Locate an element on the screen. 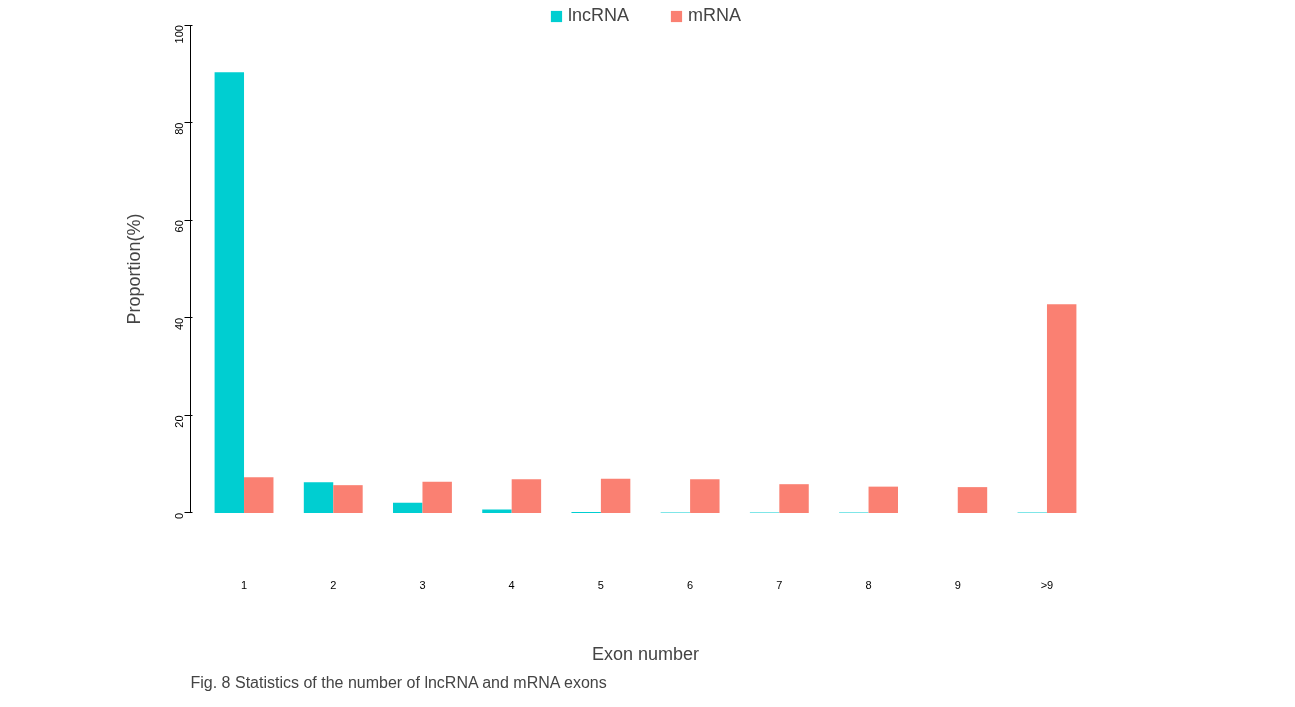 This screenshot has width=1295, height=707. y-tick-label: 100 is located at coordinates (179, 34).